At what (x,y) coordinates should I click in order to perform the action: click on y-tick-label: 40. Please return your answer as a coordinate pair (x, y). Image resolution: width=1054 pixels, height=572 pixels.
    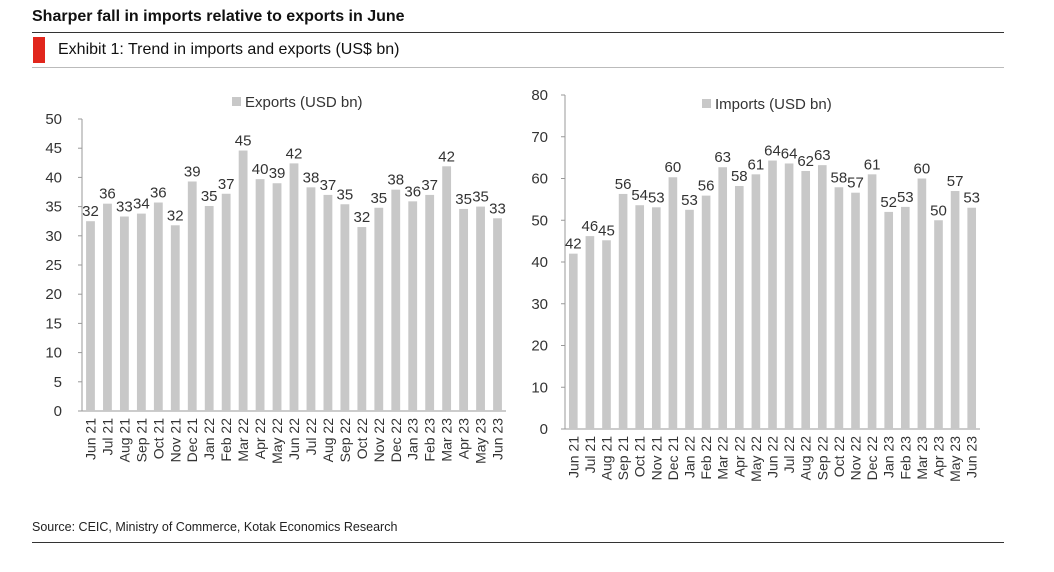
    Looking at the image, I should click on (53, 177).